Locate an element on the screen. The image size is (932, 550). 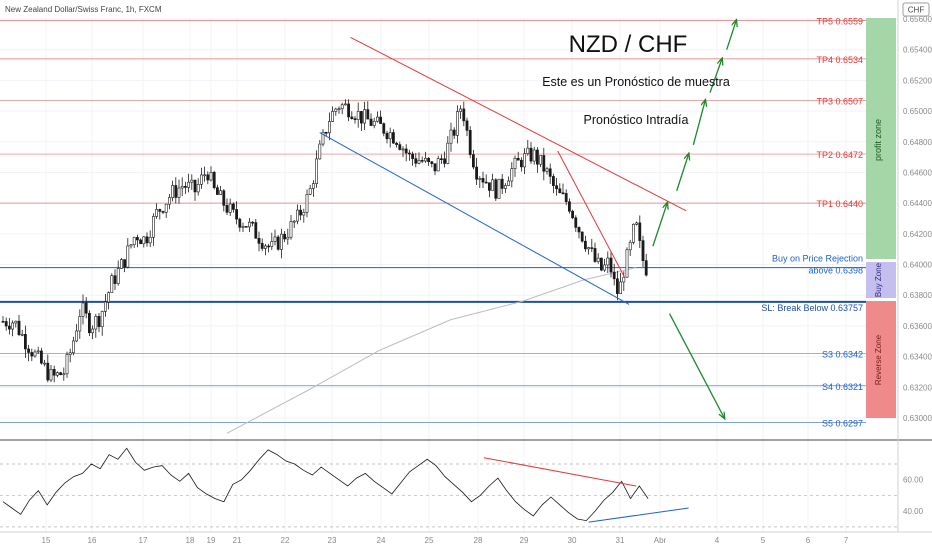
level-label: TP3 0.6507 is located at coordinates (839, 101).